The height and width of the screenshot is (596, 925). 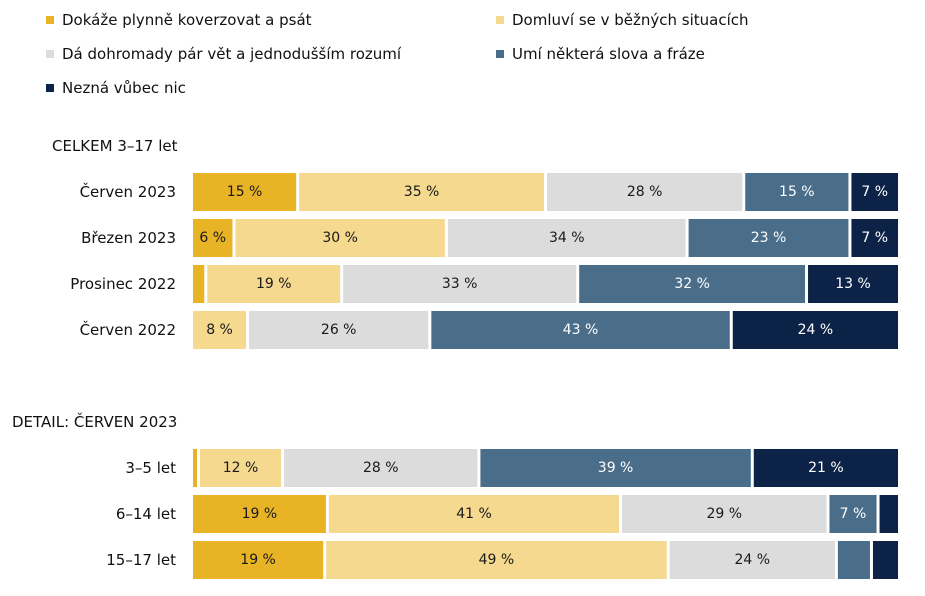 I want to click on data-label: 35 %, so click(x=422, y=192).